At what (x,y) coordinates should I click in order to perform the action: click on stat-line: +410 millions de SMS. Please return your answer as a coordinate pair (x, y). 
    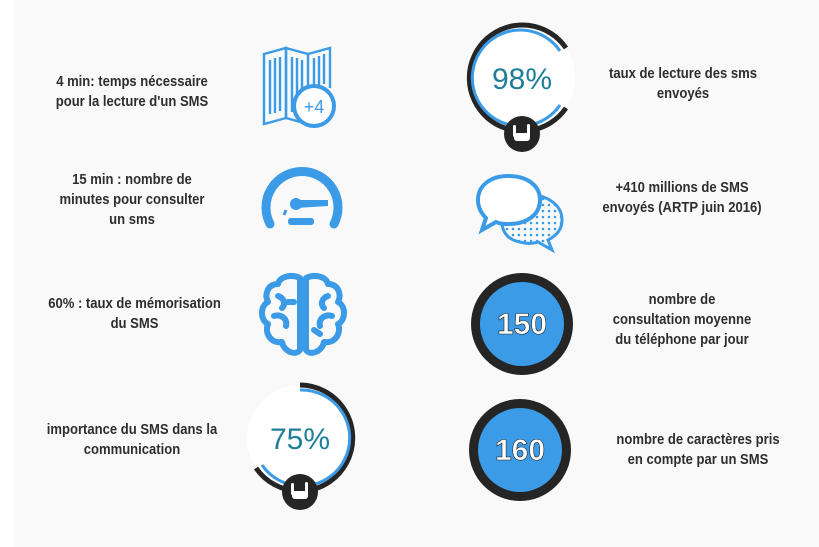
    Looking at the image, I should click on (682, 188).